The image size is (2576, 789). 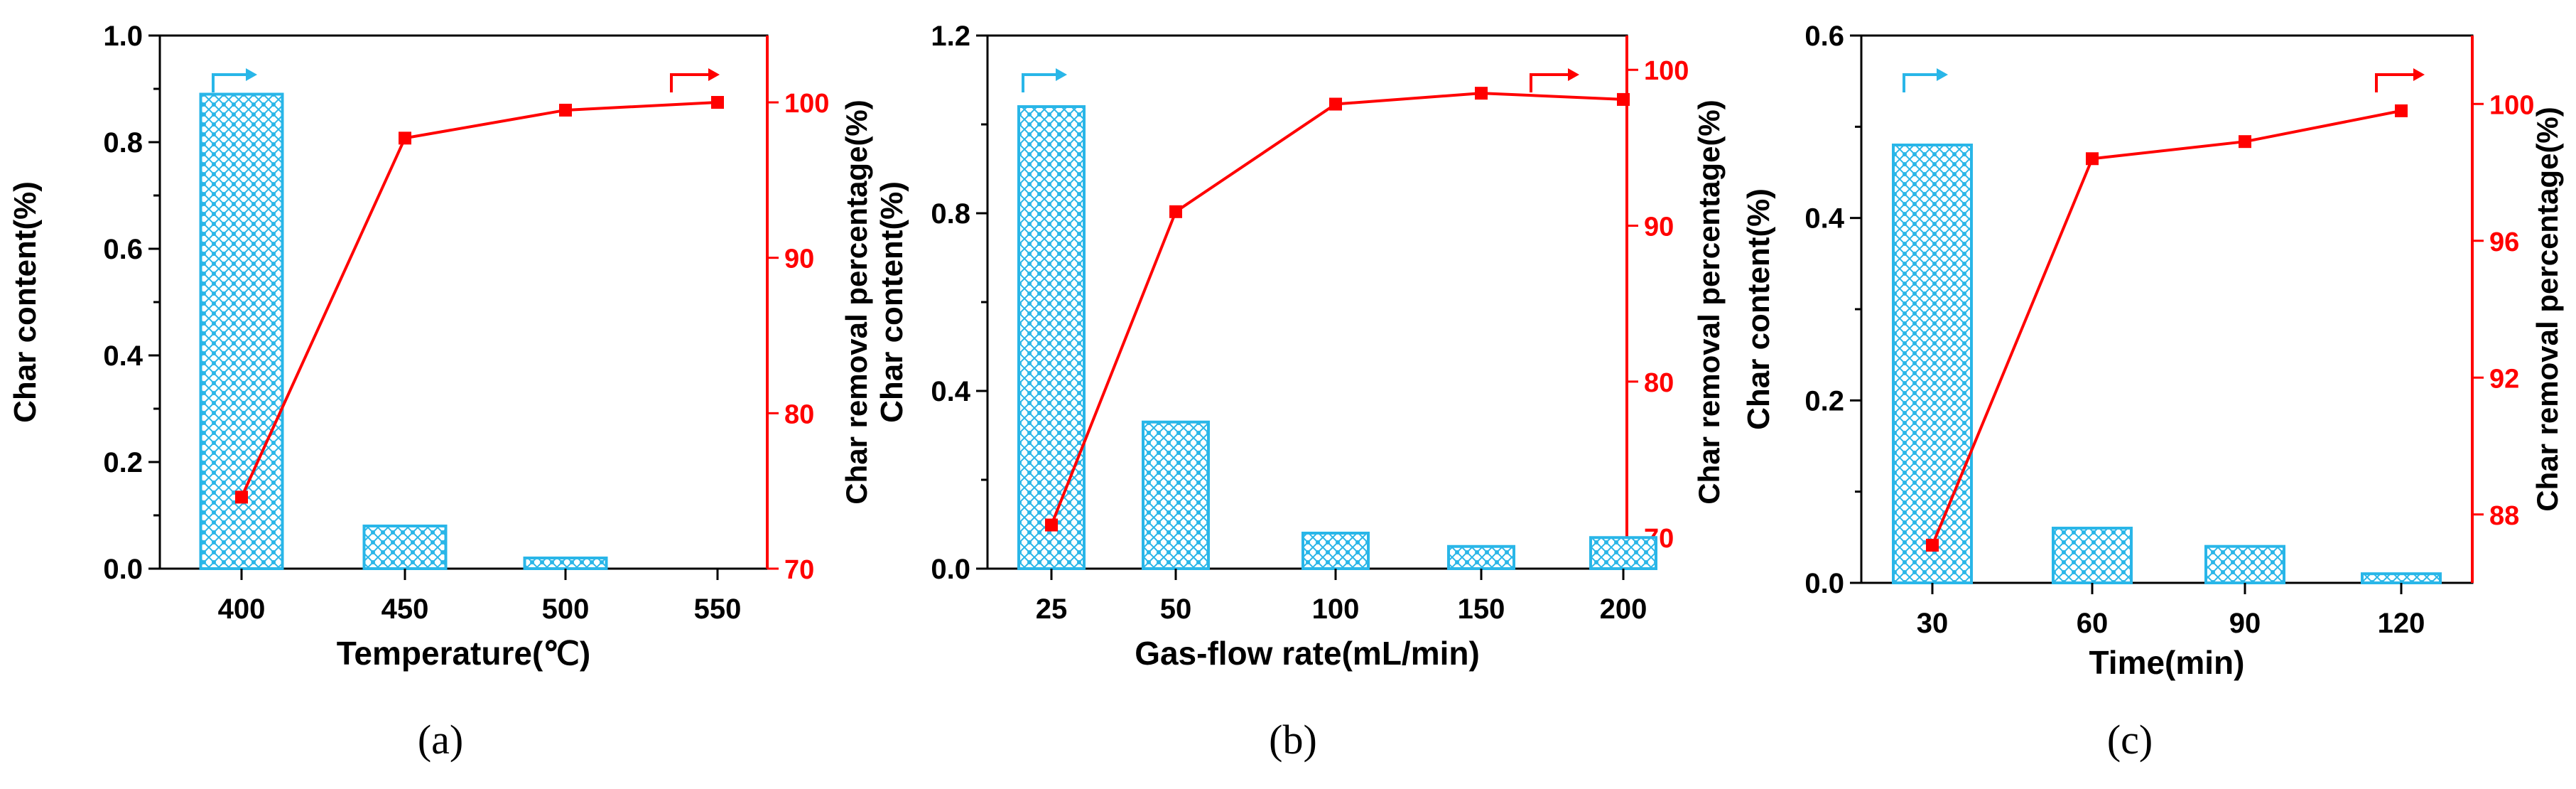 I want to click on x-tick-label: 90, so click(x=2245, y=623).